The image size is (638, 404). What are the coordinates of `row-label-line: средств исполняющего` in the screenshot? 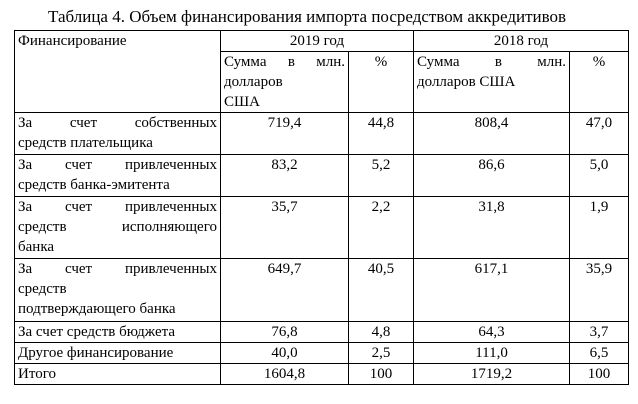 It's located at (117, 227).